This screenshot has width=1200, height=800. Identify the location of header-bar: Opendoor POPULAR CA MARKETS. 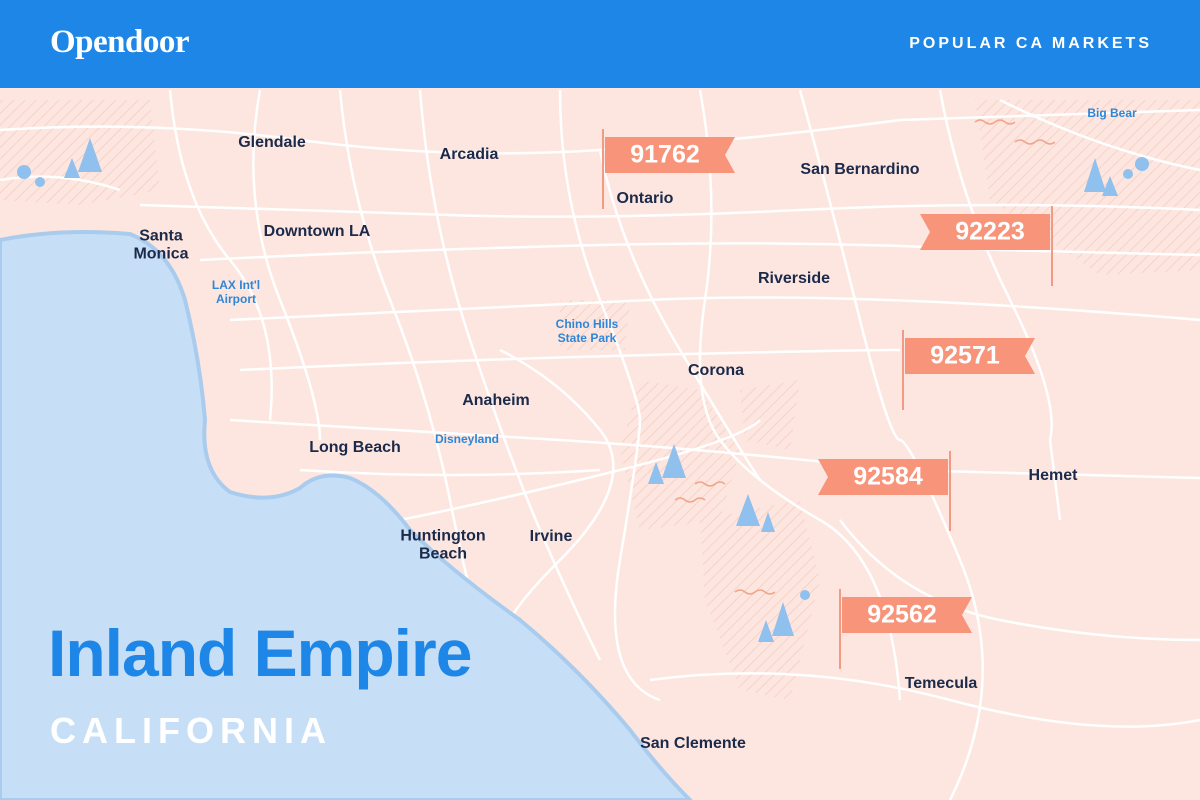
(600, 44).